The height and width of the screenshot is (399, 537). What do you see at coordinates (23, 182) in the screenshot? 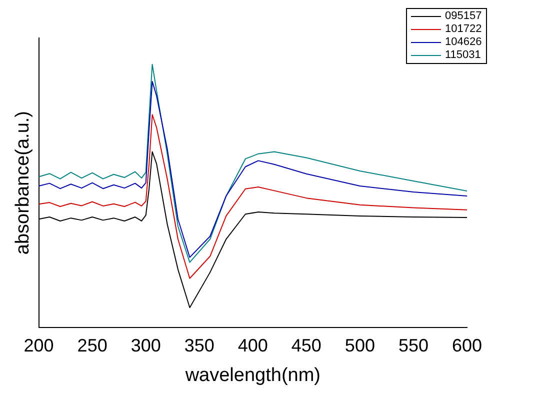
I see `y-axis-title: absorbance(a.u.)` at bounding box center [23, 182].